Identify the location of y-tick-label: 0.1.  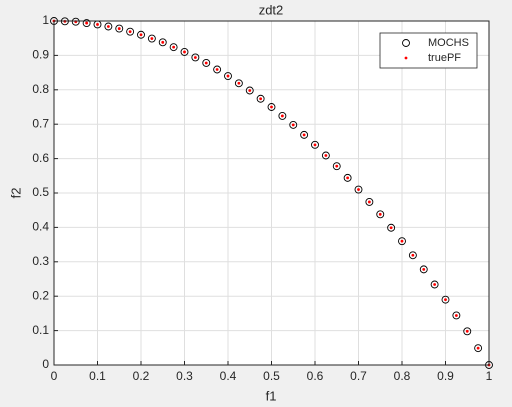
(40, 330).